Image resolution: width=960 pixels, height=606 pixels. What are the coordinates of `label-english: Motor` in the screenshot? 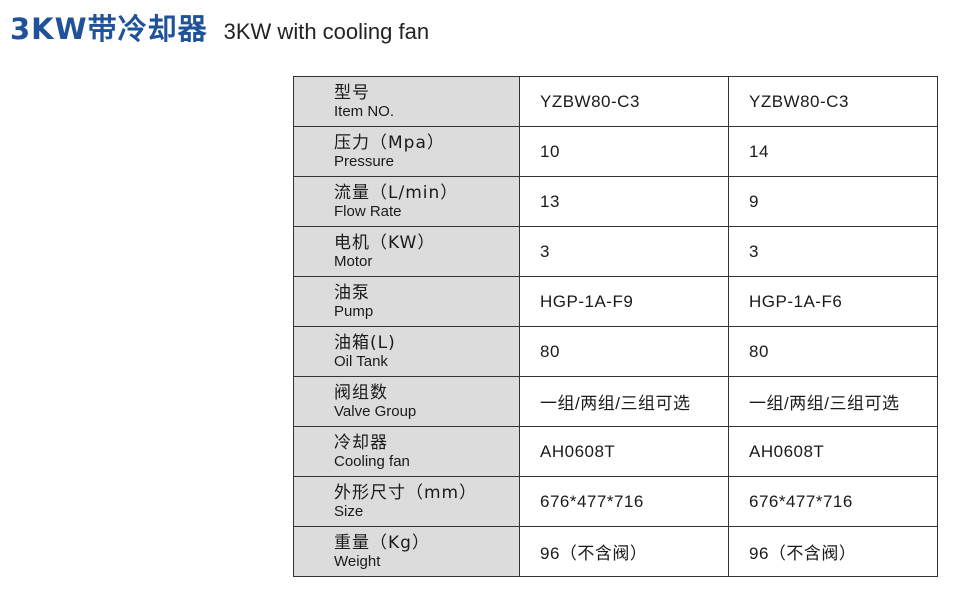 It's located at (353, 261).